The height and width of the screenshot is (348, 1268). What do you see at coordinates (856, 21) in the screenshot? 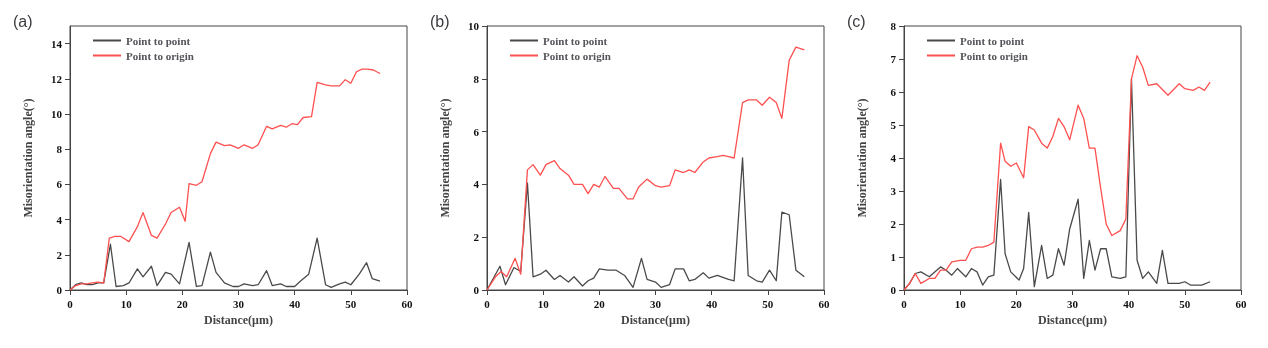
I see `chart-title: (c)` at bounding box center [856, 21].